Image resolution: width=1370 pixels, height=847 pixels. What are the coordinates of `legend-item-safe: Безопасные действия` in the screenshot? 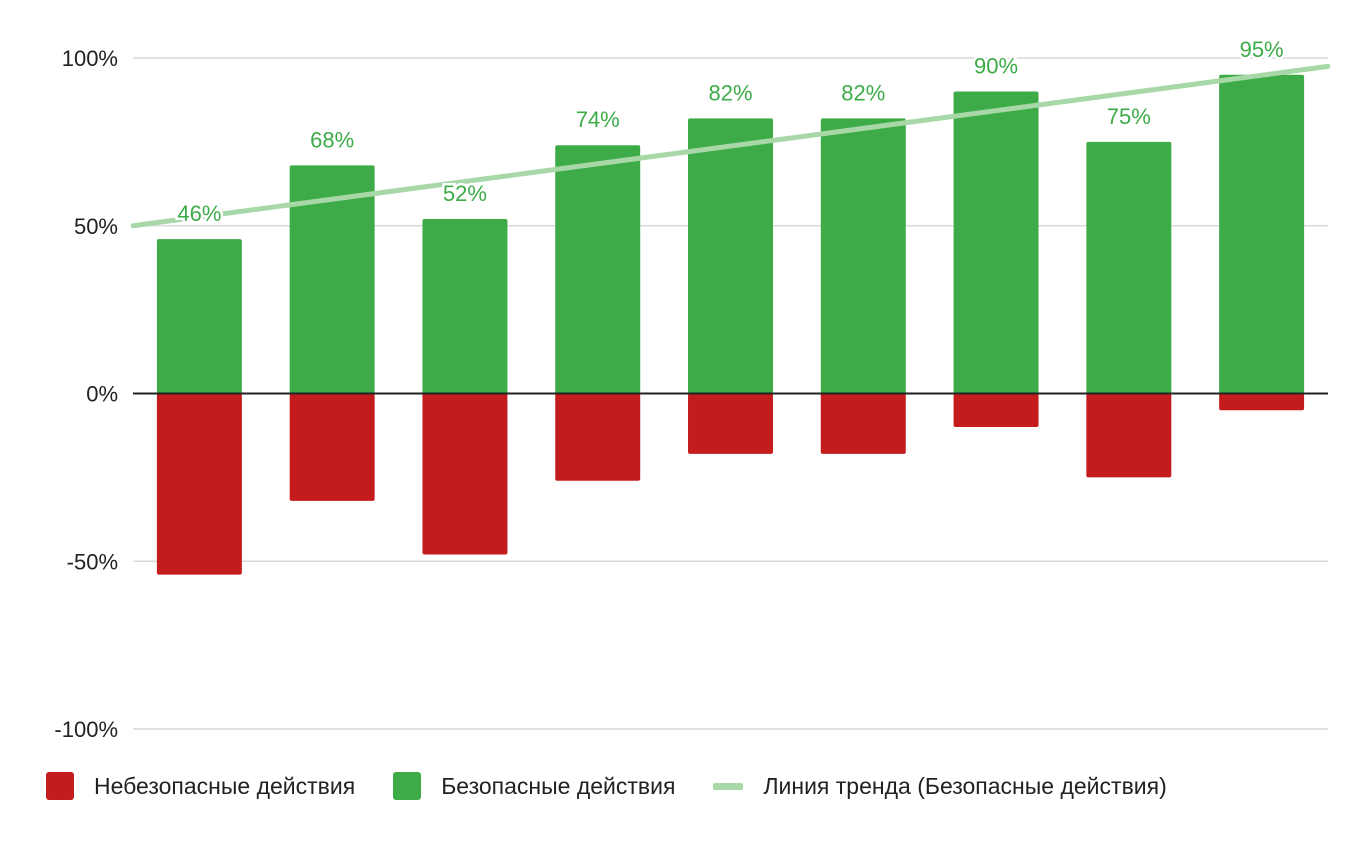 It's located at (534, 786).